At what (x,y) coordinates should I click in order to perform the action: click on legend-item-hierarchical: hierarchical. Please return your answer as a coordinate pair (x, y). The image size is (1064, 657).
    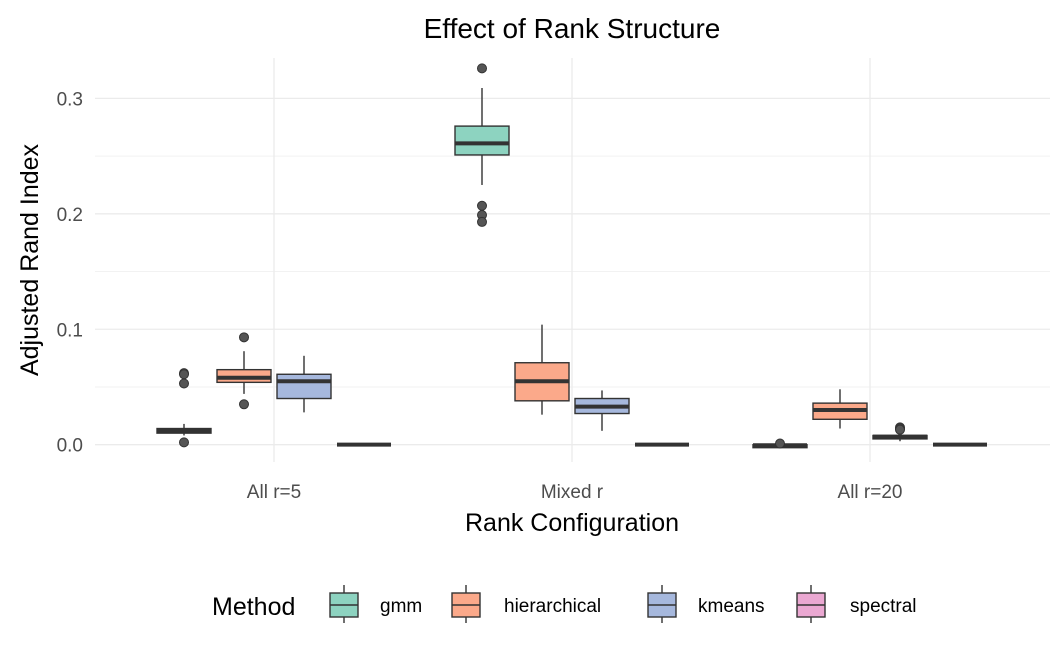
    Looking at the image, I should click on (526, 604).